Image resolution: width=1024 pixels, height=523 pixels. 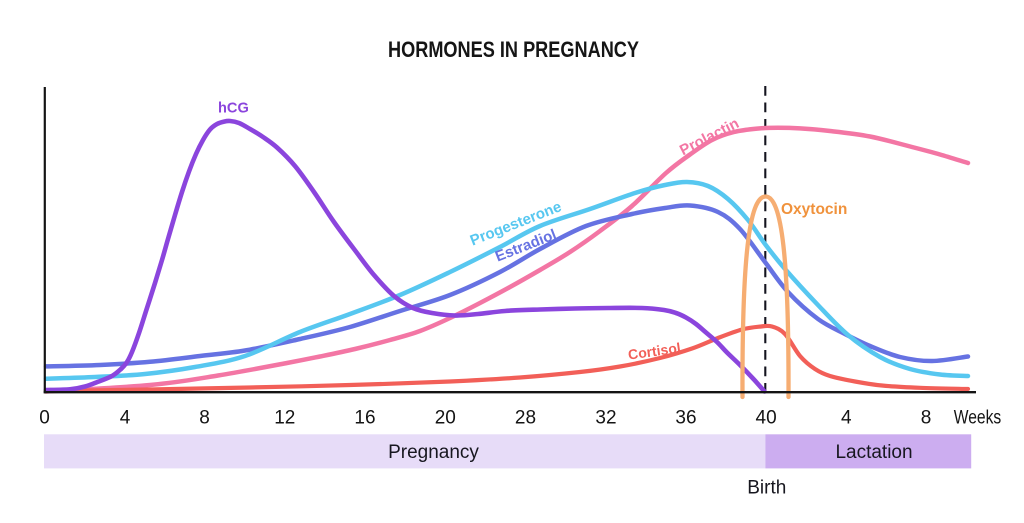 I want to click on svg-text: 40, so click(x=766, y=418).